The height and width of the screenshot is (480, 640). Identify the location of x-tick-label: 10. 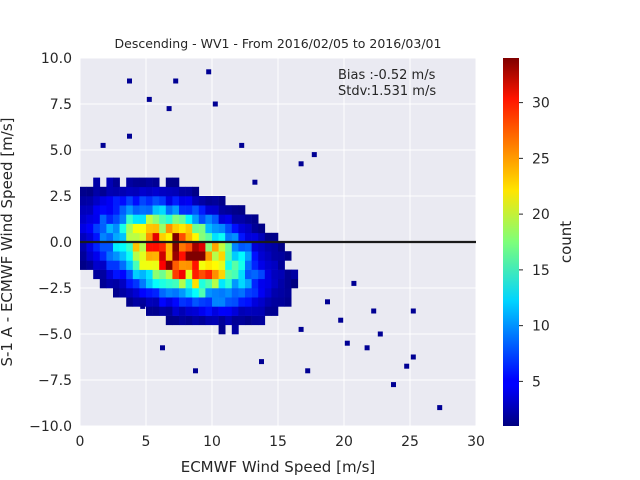
(212, 442).